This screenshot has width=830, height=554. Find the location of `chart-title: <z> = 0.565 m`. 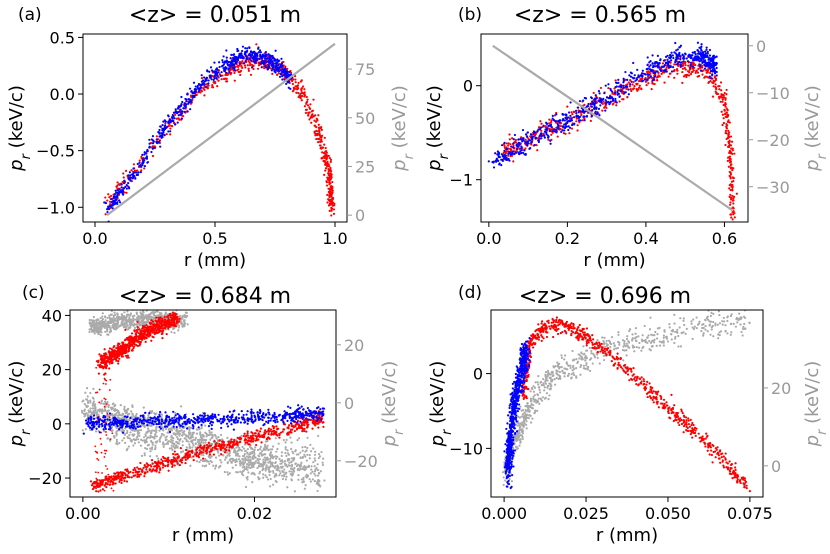

chart-title: <z> = 0.565 m is located at coordinates (600, 15).